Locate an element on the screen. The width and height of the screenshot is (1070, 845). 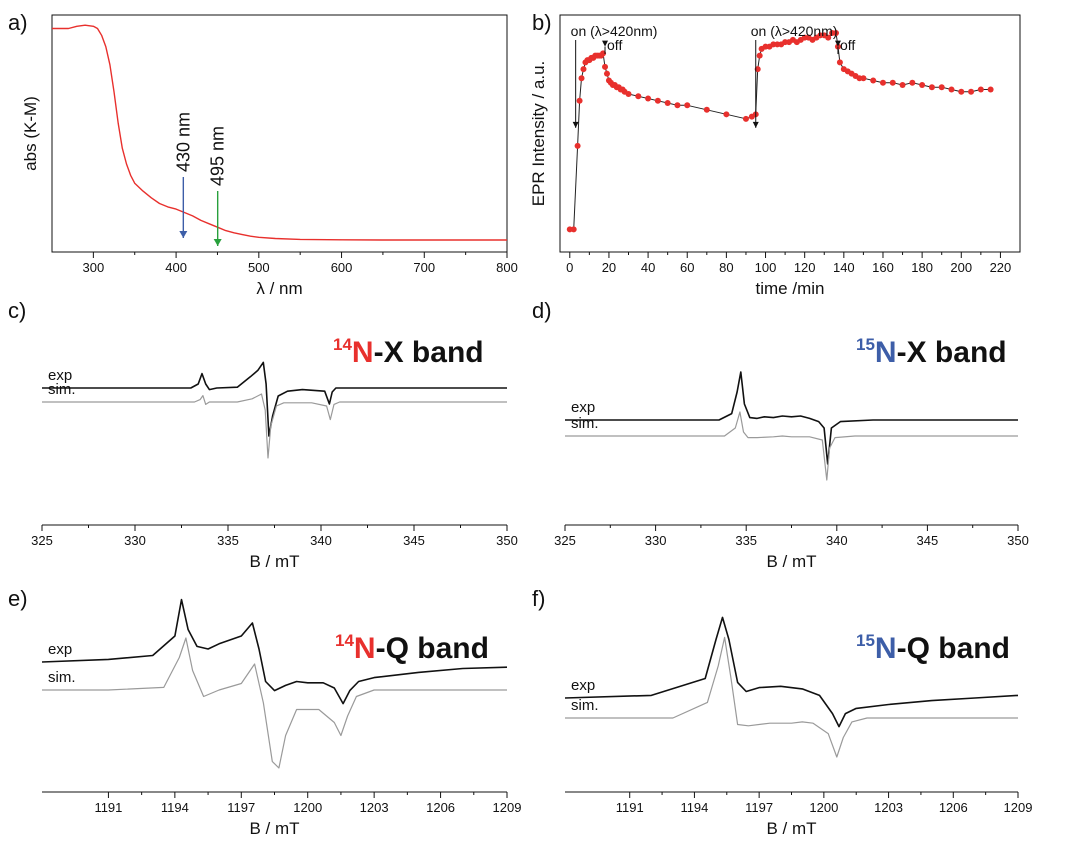
x-tick-label: 200 is located at coordinates (961, 267).